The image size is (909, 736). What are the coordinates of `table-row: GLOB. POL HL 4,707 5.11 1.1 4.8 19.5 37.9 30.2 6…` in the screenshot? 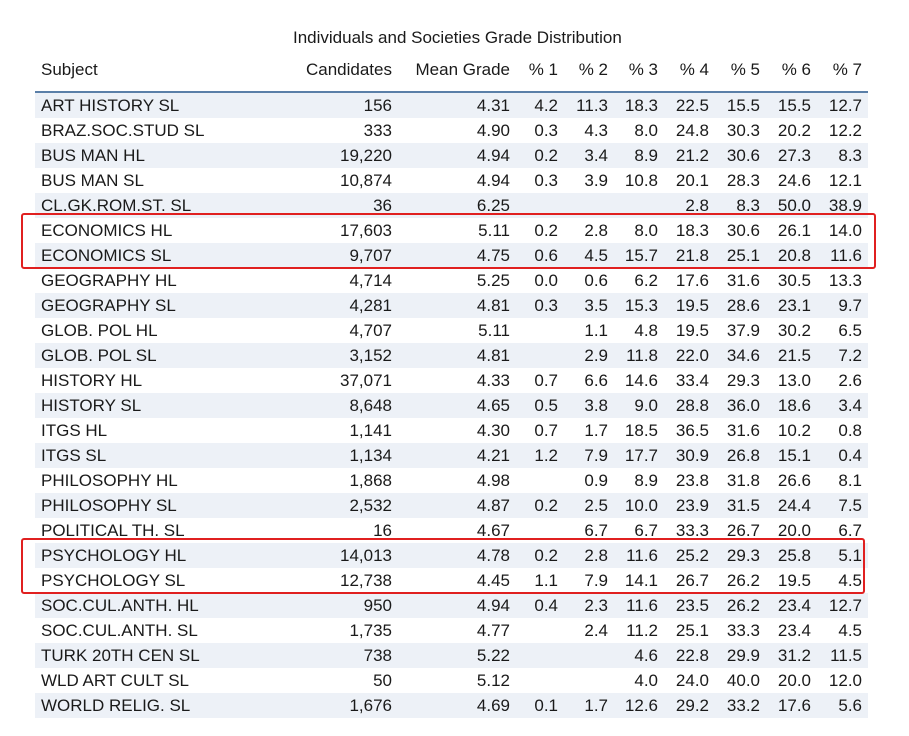 It's located at (451, 330).